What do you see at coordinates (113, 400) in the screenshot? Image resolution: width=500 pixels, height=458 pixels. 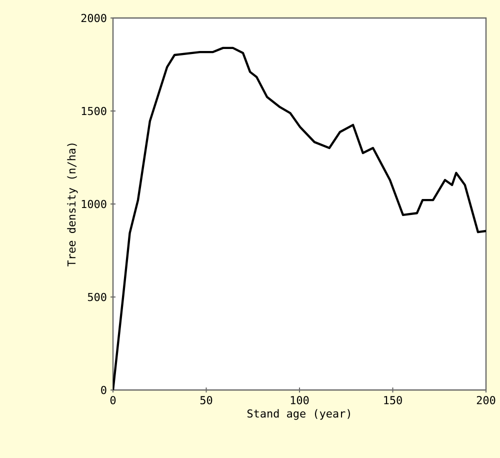 I see `x-tick-label: 0` at bounding box center [113, 400].